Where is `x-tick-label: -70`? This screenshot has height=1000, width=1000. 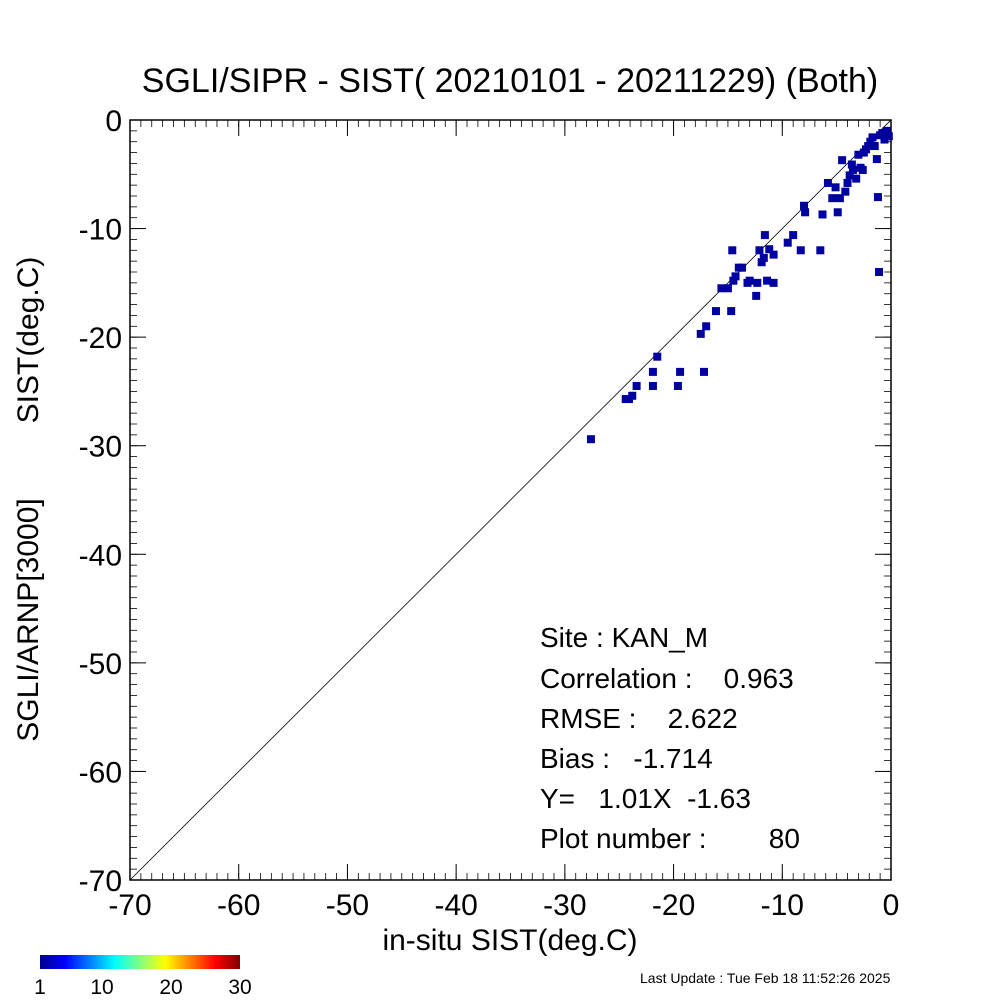 x-tick-label: -70 is located at coordinates (129, 905).